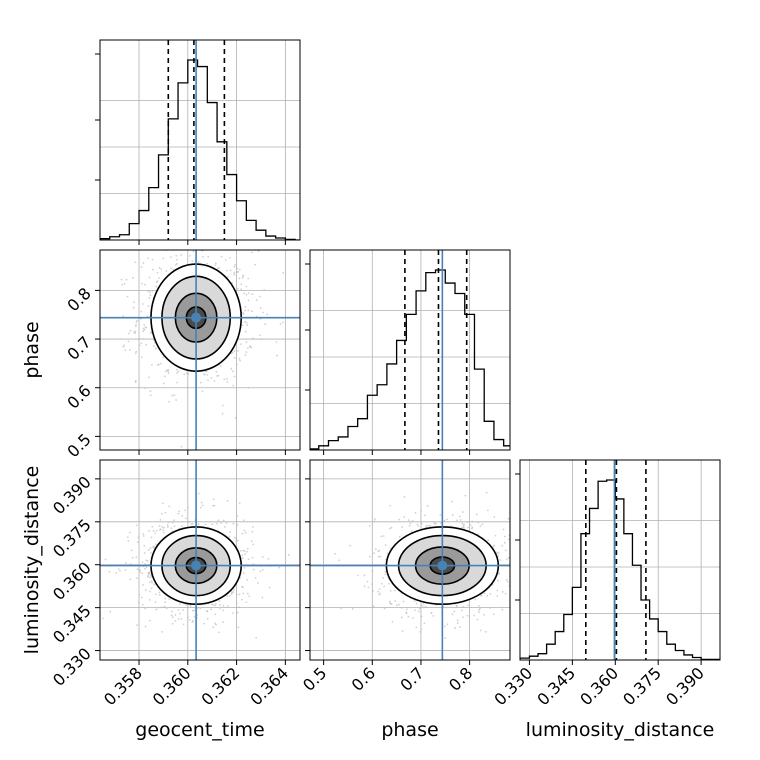  I want to click on xtick-label-luminosity_distance-1: 0.345, so click(556, 686).